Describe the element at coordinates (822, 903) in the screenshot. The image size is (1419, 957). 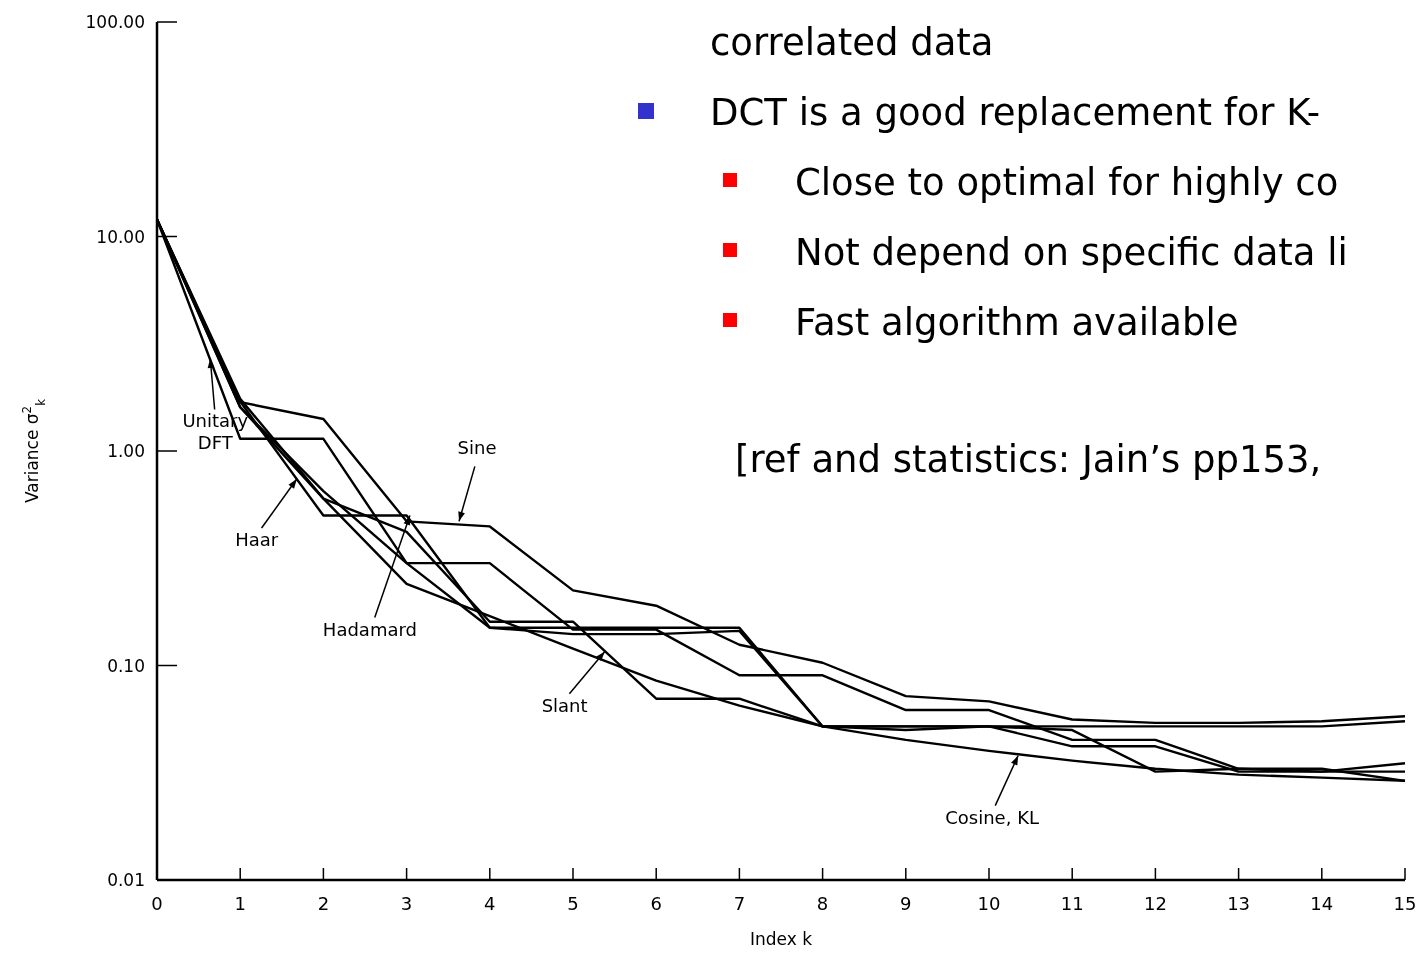
I see `x-tick-label: 8` at that location.